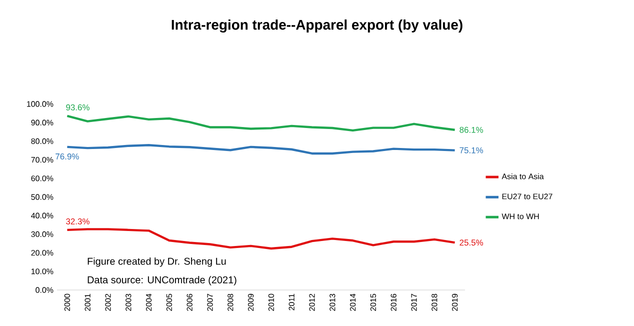 The image size is (634, 326). Describe the element at coordinates (317, 26) in the screenshot. I see `chart-title: Intra-region trade--Apparel export (by value)` at that location.